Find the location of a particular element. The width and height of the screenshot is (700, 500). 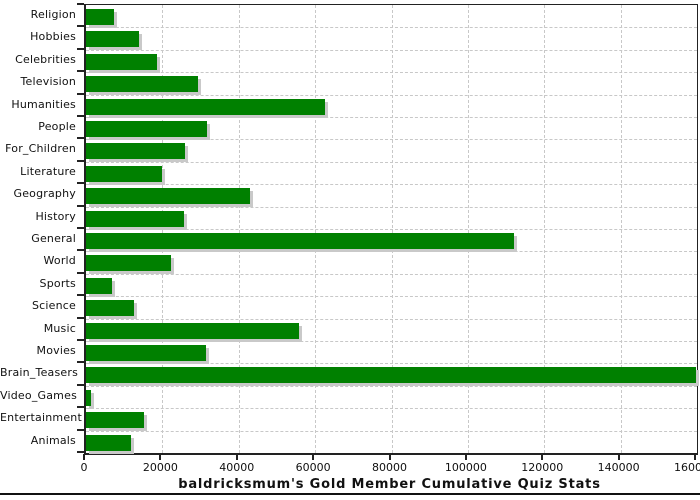

category-label: General is located at coordinates (53, 238).